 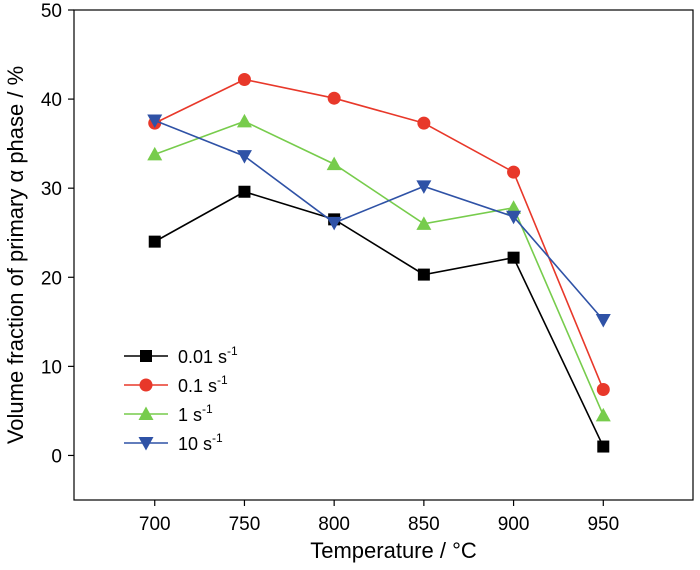 I want to click on x-tick-label: 750, so click(x=245, y=524).